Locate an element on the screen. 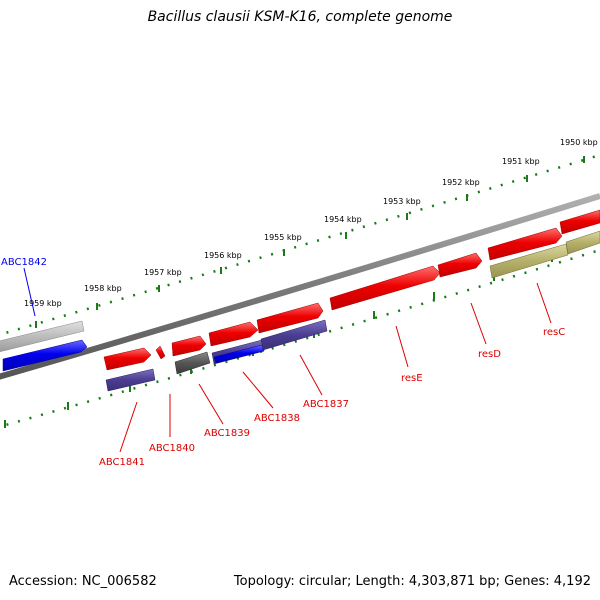 This screenshot has width=600, height=600. gene-arrow-abc1840 is located at coordinates (160, 352).